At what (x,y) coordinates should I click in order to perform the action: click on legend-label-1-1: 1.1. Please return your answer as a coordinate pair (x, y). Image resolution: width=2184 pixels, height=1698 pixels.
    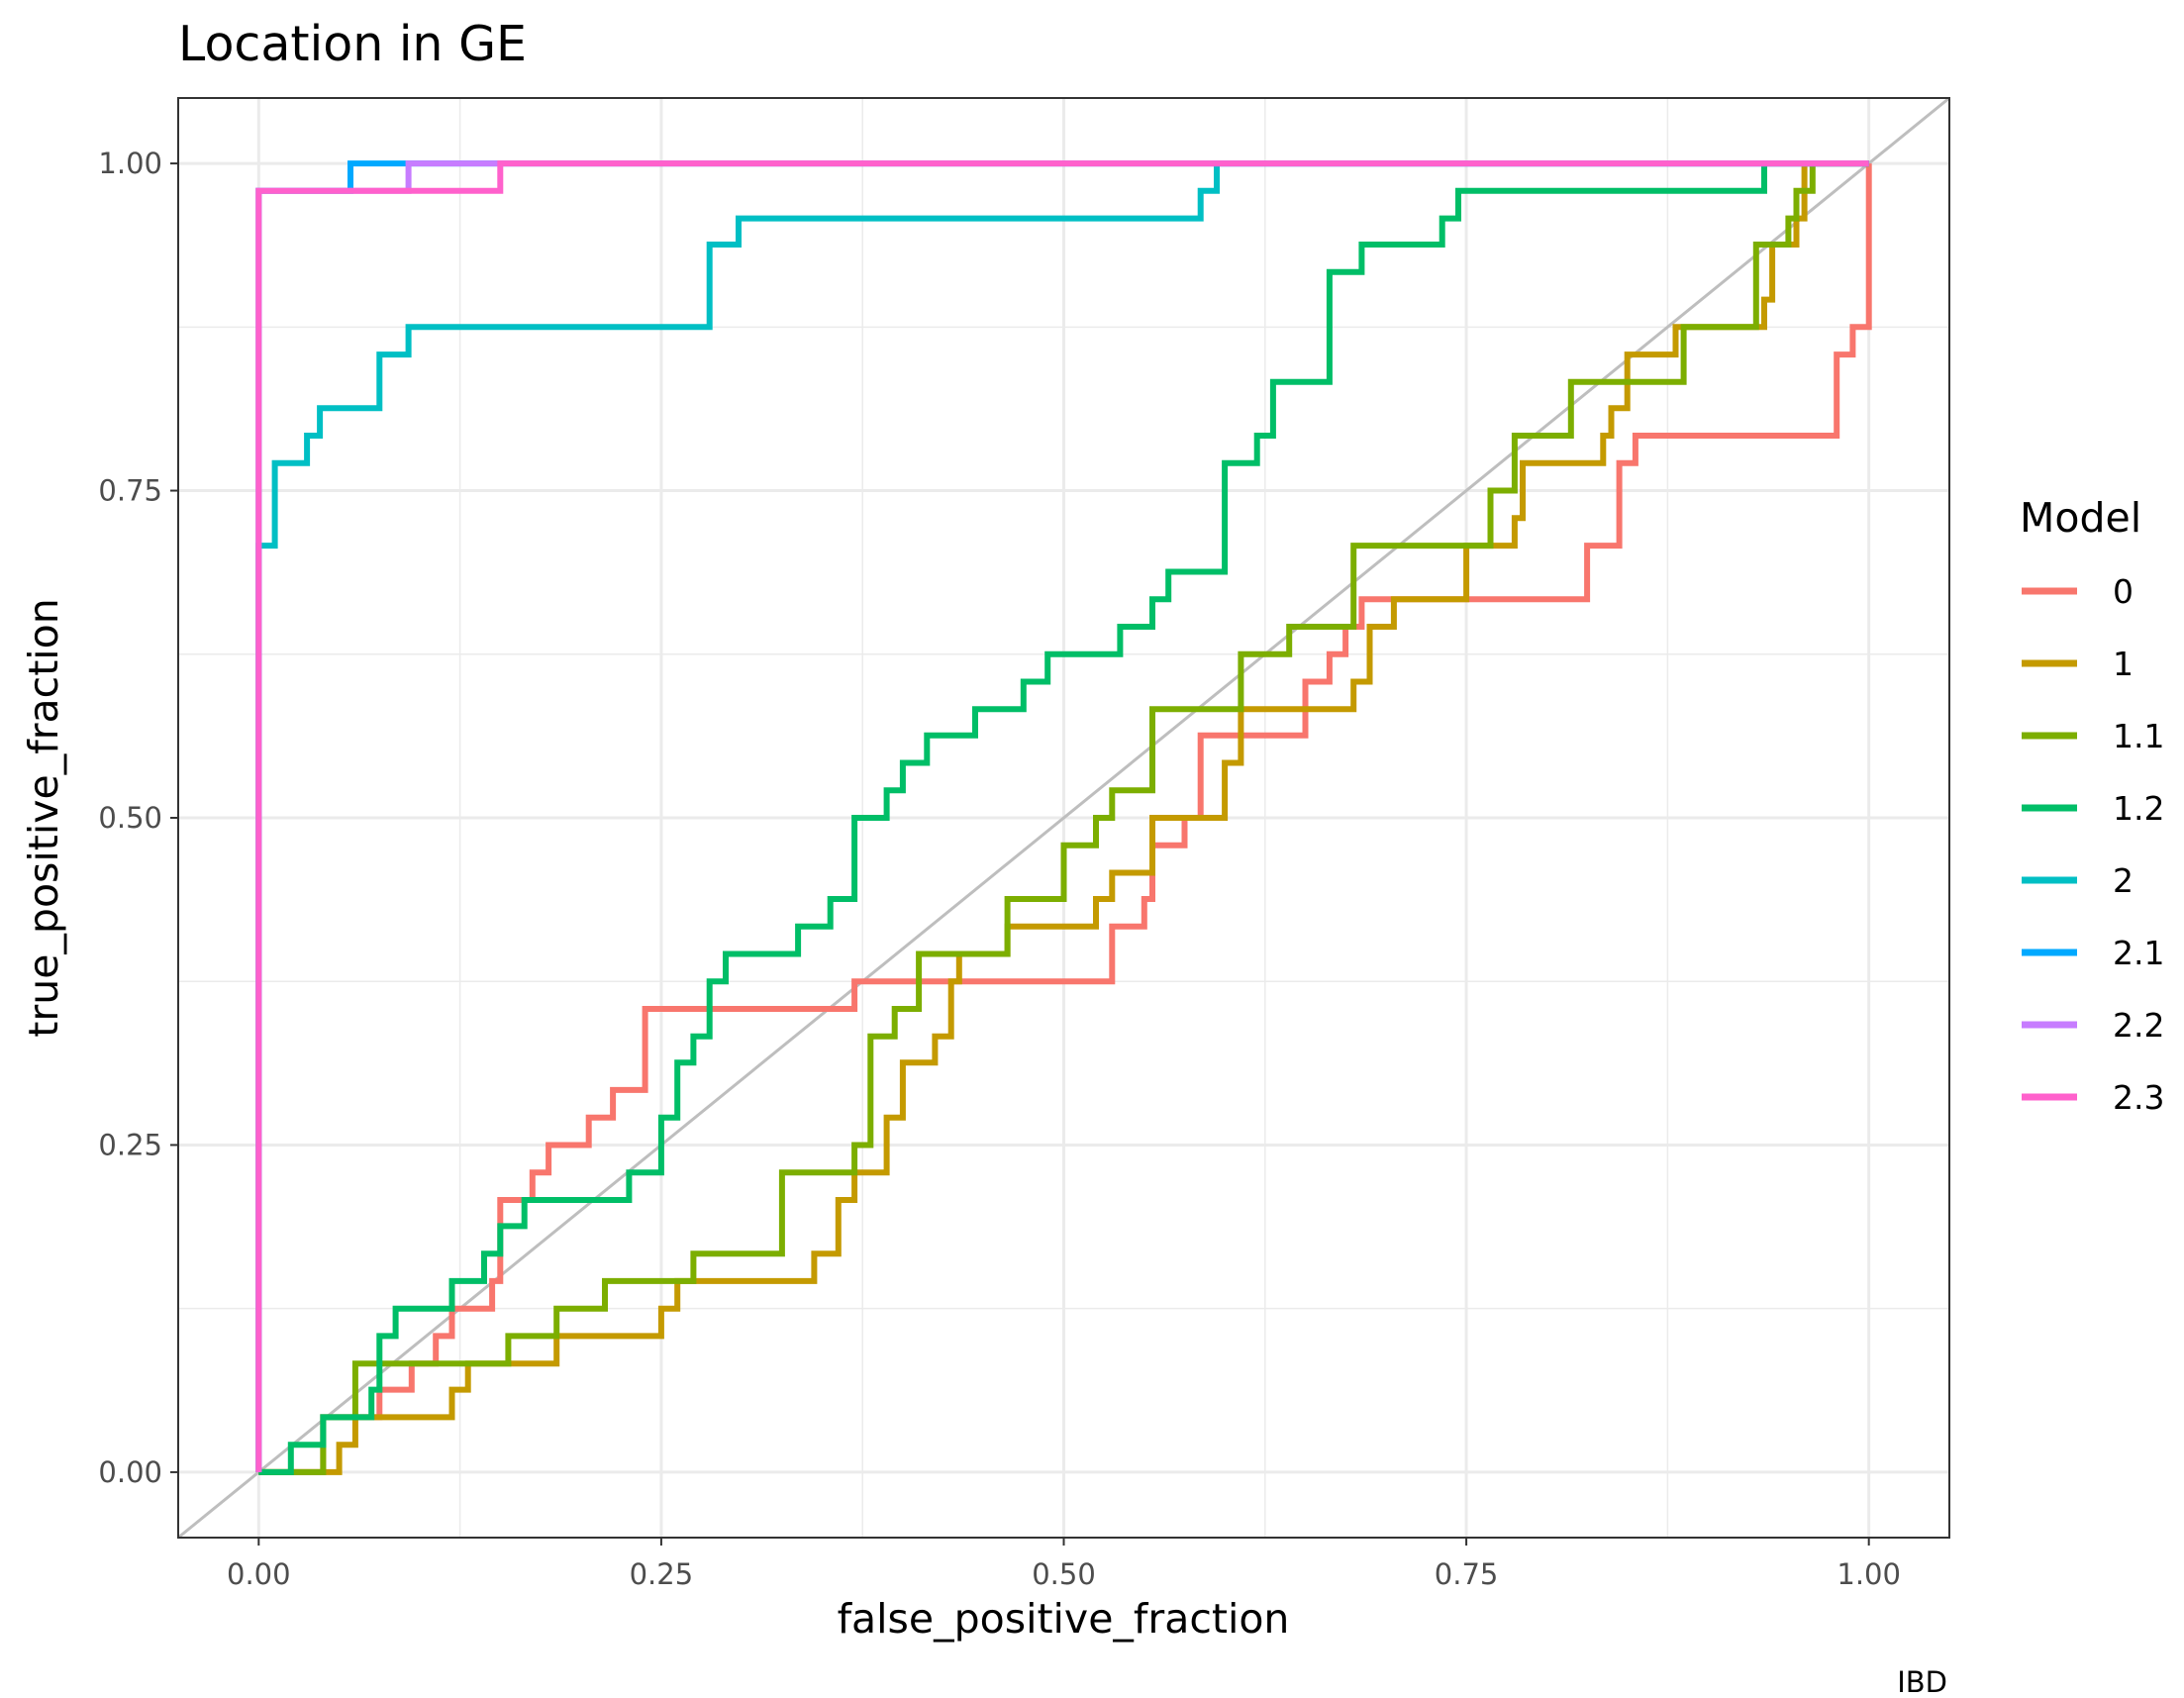
    Looking at the image, I should click on (2138, 736).